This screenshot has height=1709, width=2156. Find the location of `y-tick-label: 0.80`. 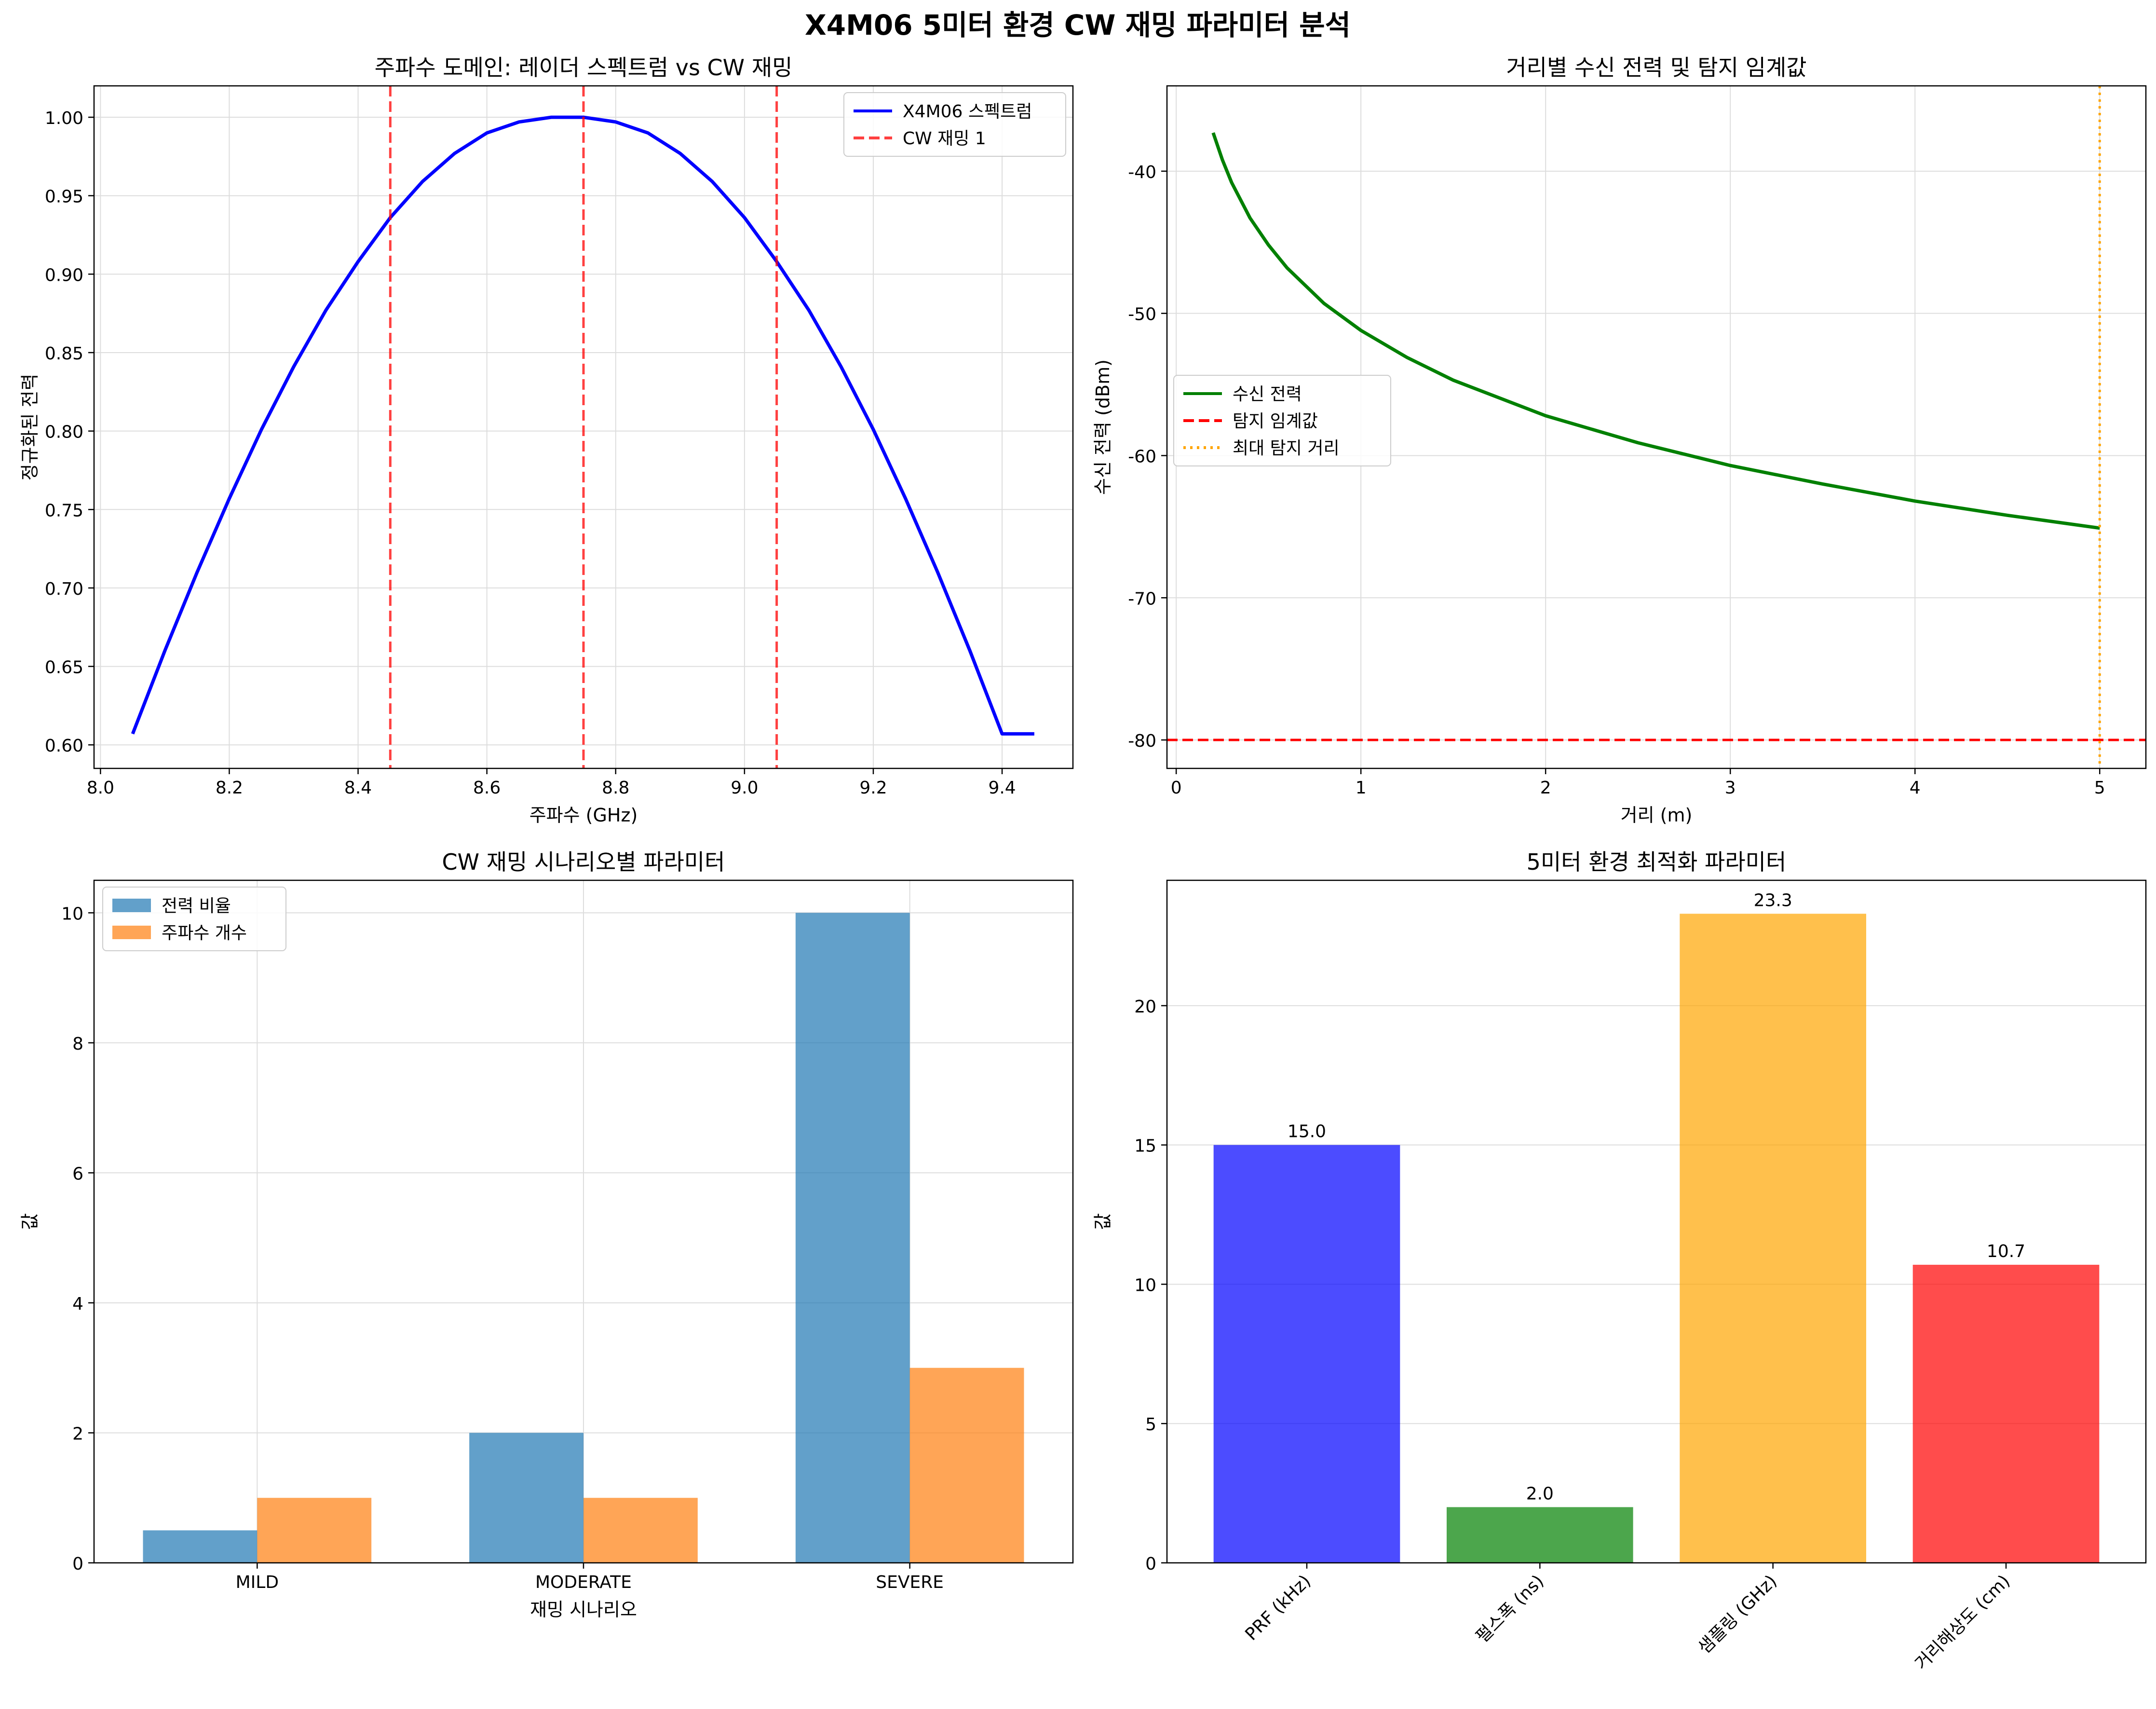

y-tick-label: 0.80 is located at coordinates (64, 432).